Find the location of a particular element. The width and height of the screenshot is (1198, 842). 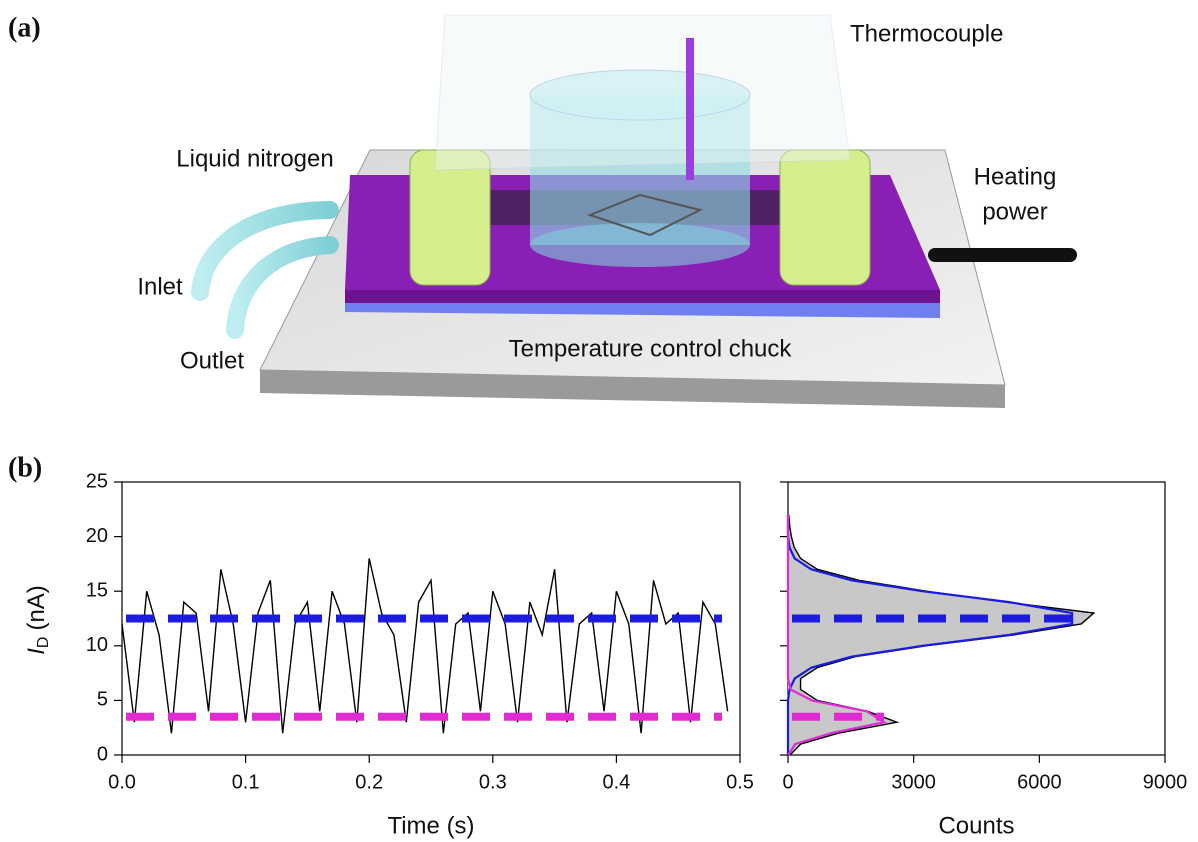

x-tick-label: 0.3 is located at coordinates (493, 782).